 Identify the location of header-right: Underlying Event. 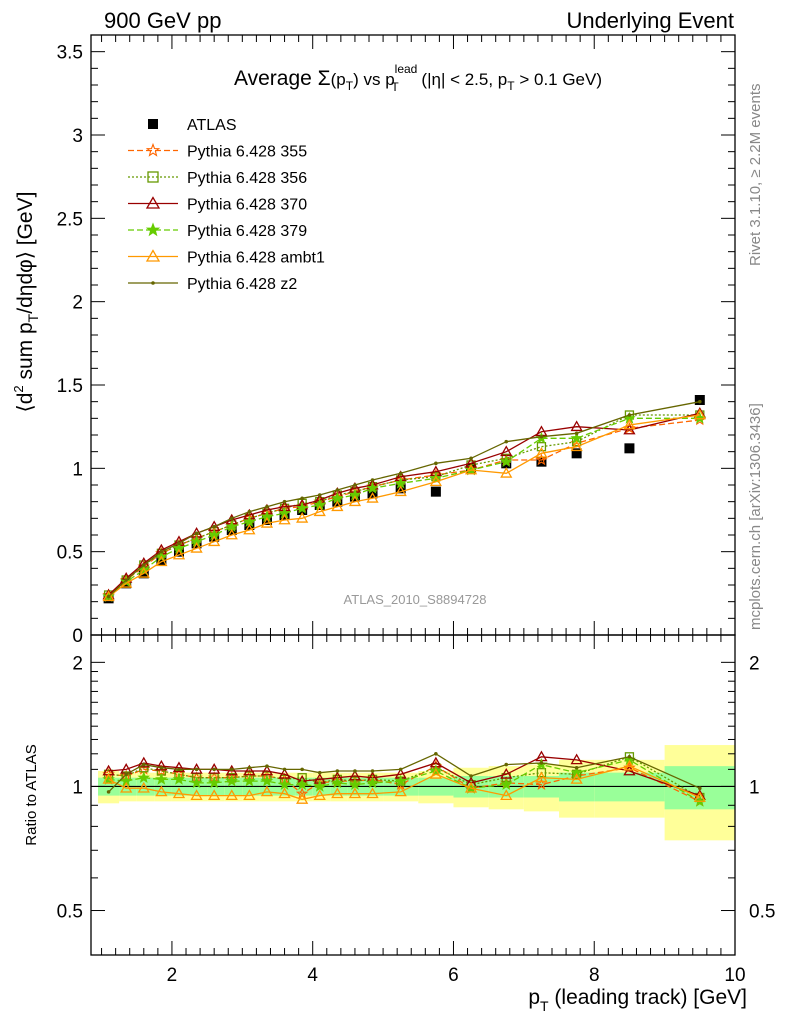
(650, 20).